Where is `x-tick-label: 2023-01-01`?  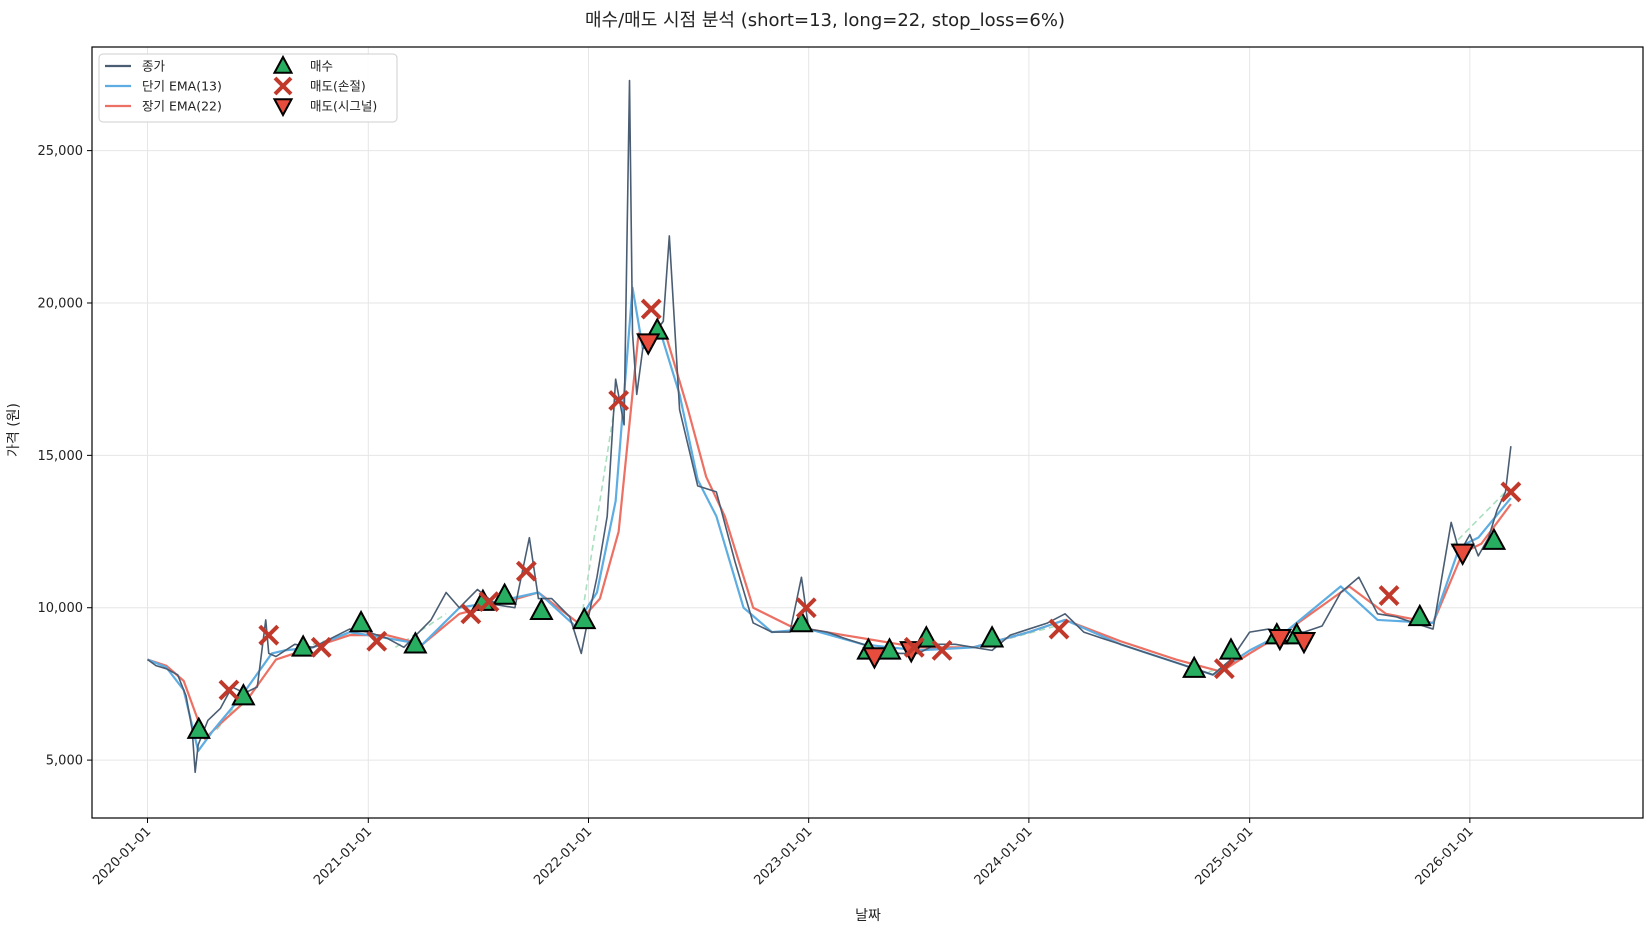 x-tick-label: 2023-01-01 is located at coordinates (783, 856).